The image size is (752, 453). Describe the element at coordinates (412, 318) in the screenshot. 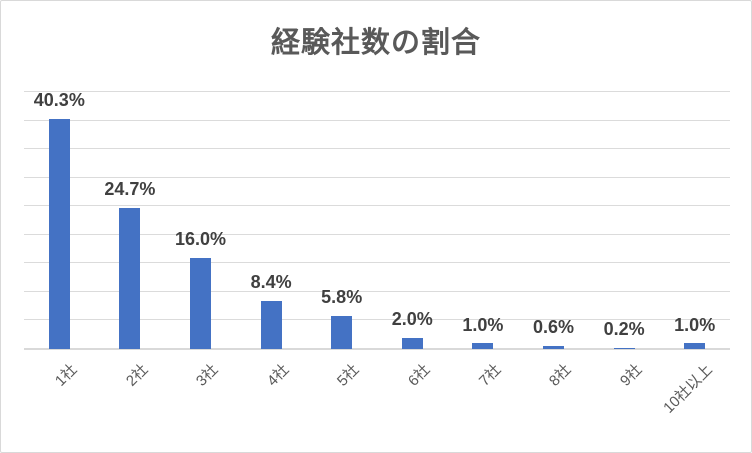

I see `data-label-6: 2.0%` at that location.